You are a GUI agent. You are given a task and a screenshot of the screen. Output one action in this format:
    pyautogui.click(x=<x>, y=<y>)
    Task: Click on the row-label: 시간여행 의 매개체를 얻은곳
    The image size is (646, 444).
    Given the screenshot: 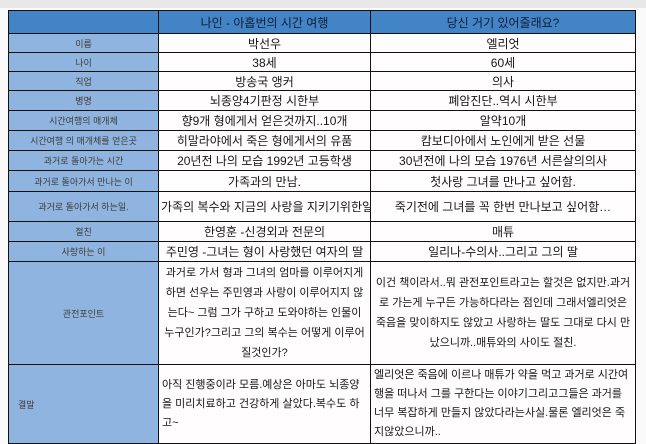 What is the action you would take?
    pyautogui.click(x=83, y=140)
    